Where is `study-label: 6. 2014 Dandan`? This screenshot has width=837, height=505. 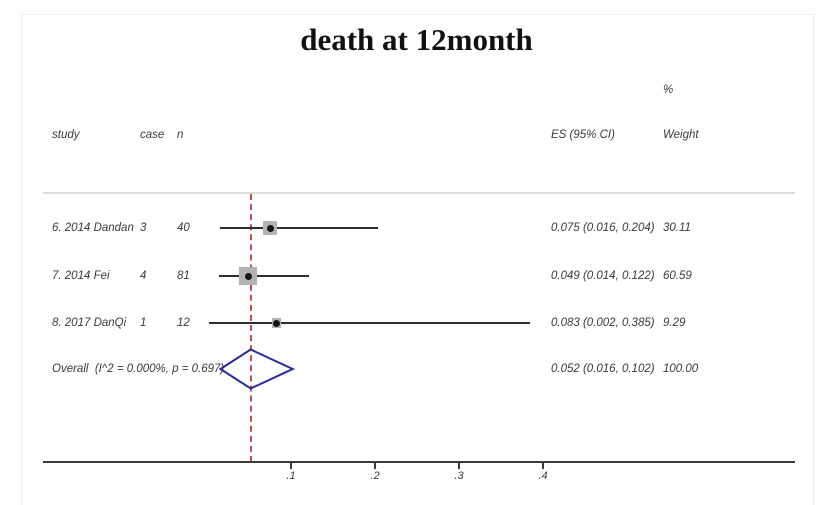 study-label: 6. 2014 Dandan is located at coordinates (93, 228).